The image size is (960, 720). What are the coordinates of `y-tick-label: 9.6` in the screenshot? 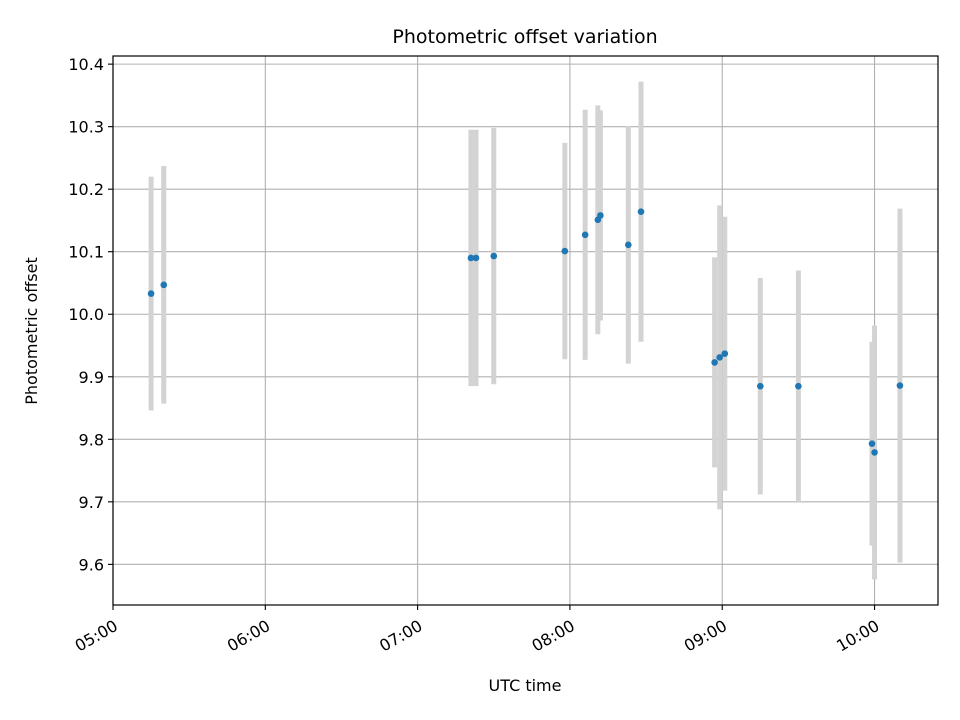 It's located at (91, 564).